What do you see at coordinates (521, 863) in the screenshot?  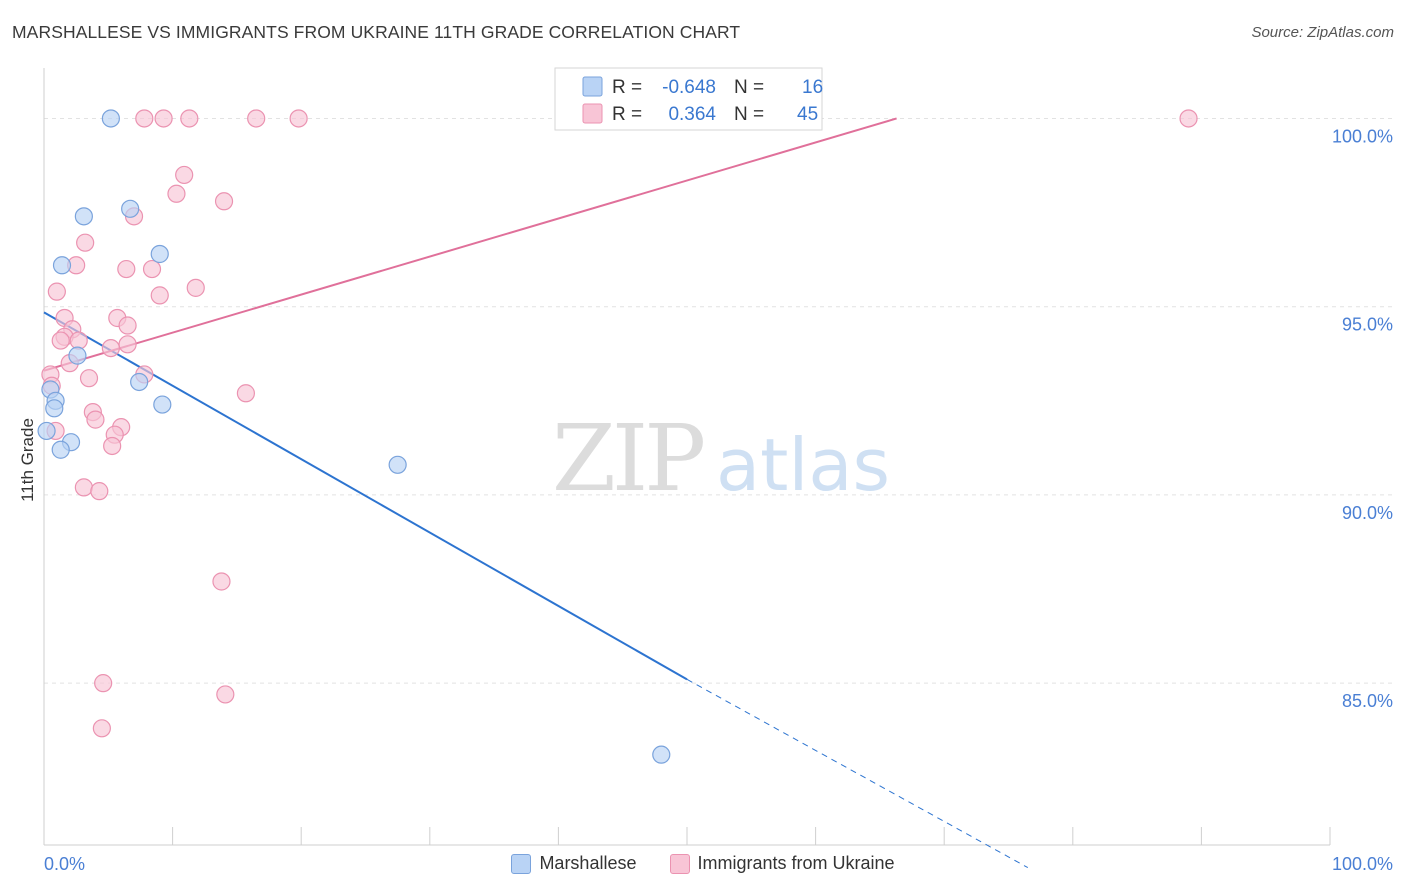 I see `legend-swatch-marshallese` at bounding box center [521, 863].